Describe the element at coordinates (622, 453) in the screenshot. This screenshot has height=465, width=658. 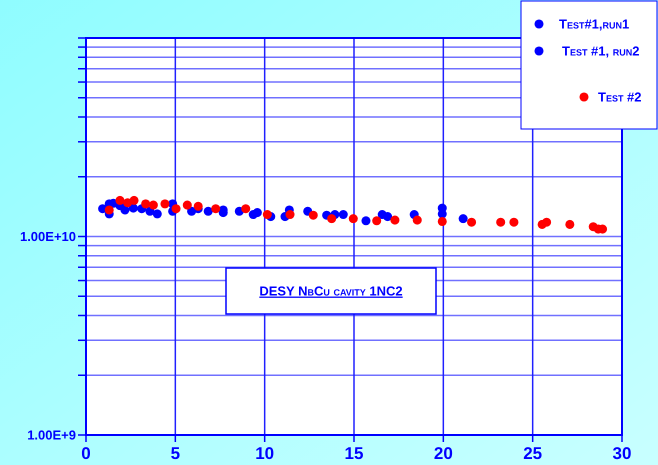
I see `x-tick-label: 30` at that location.